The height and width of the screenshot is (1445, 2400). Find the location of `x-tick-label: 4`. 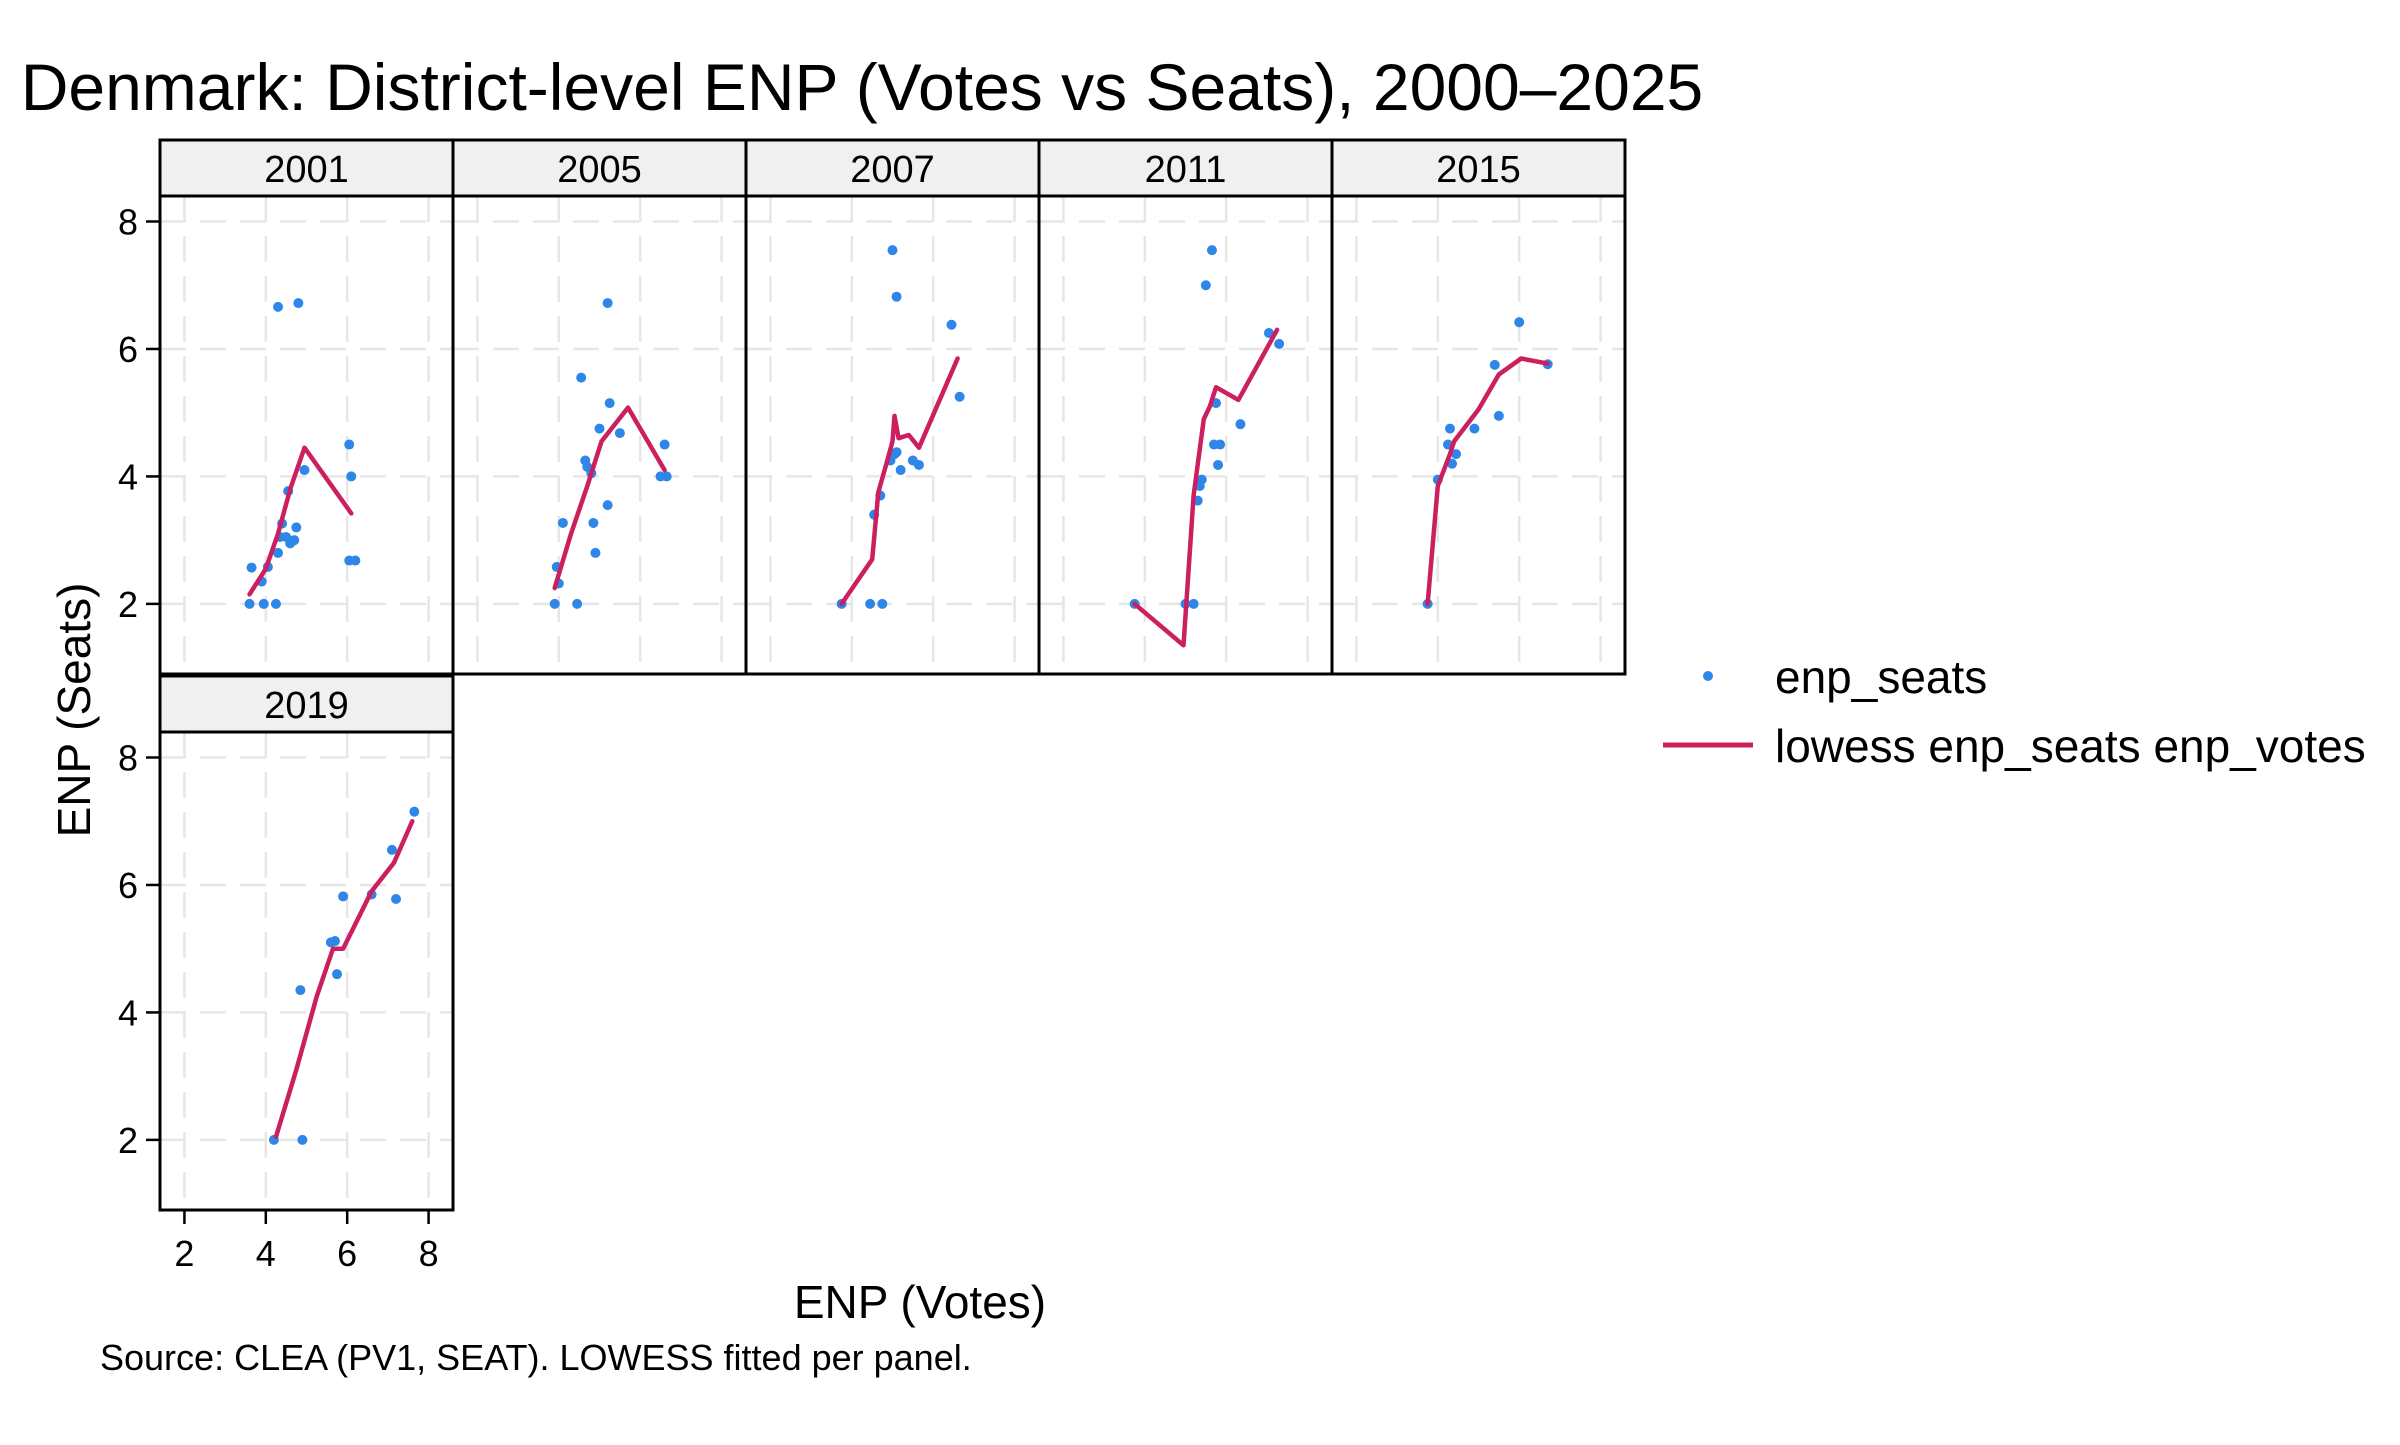

x-tick-label: 4 is located at coordinates (266, 1253).